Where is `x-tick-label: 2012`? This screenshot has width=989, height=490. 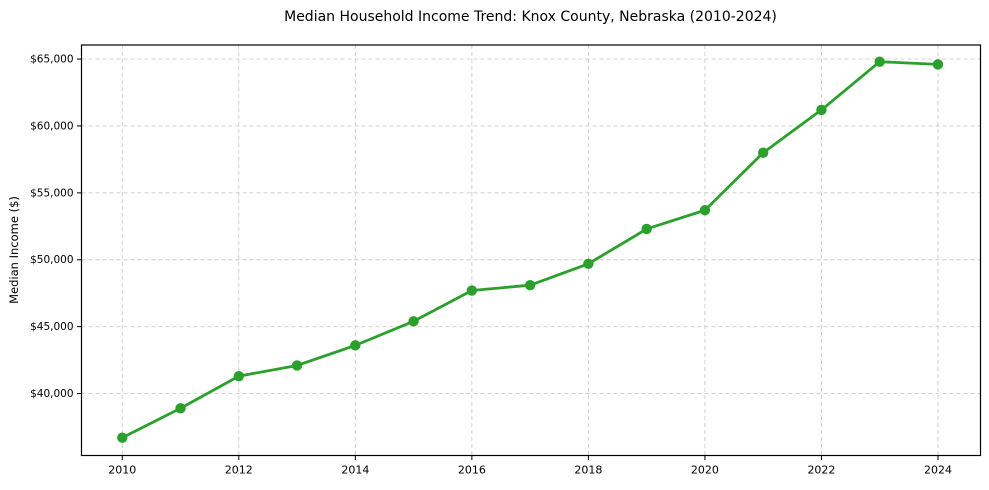
x-tick-label: 2012 is located at coordinates (239, 470).